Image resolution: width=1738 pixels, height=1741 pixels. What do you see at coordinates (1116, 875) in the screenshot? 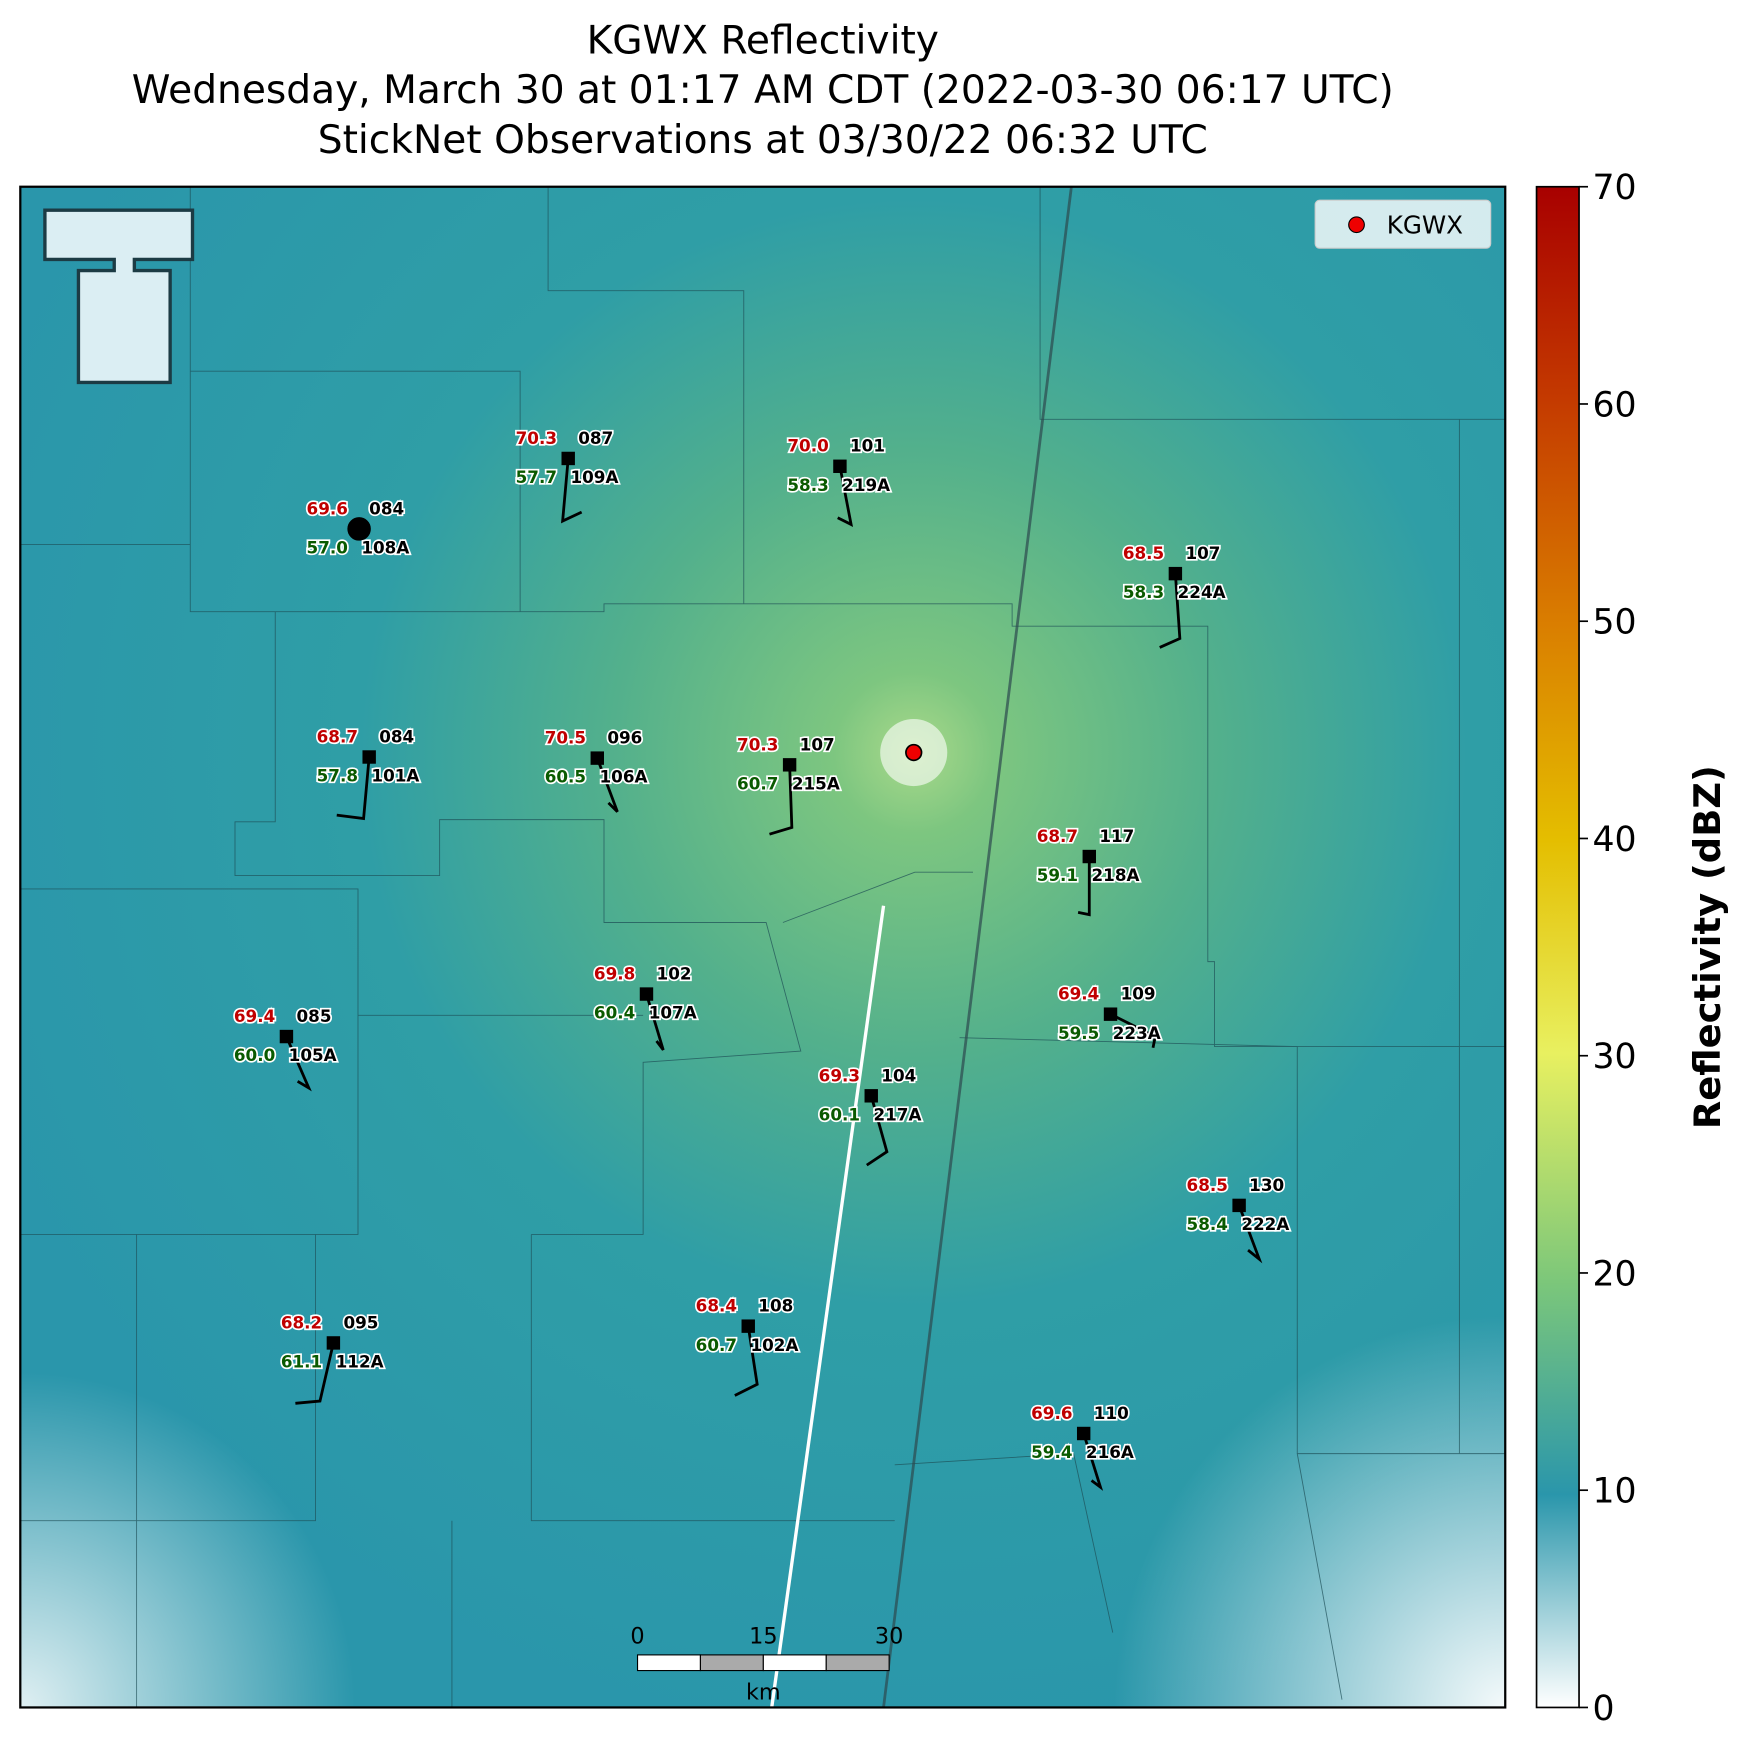
I see `station-id: 218A` at bounding box center [1116, 875].